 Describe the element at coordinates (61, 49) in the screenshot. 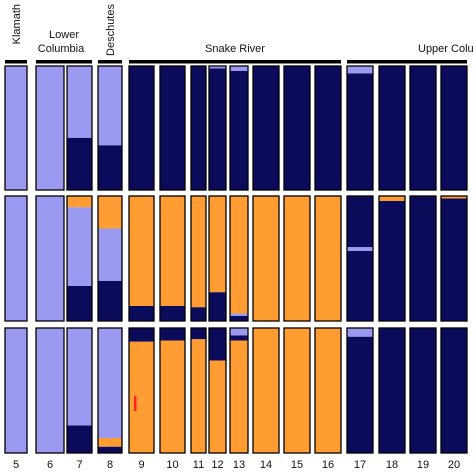

I see `group-label-2-line2: Columbia` at that location.